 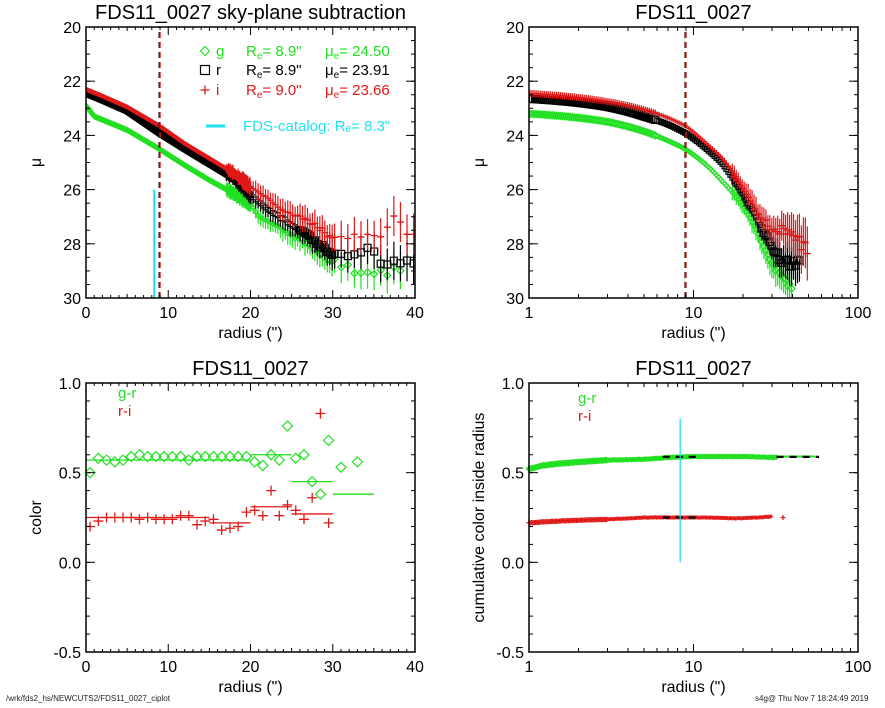 I want to click on legend-band-label: g, so click(x=220, y=51).